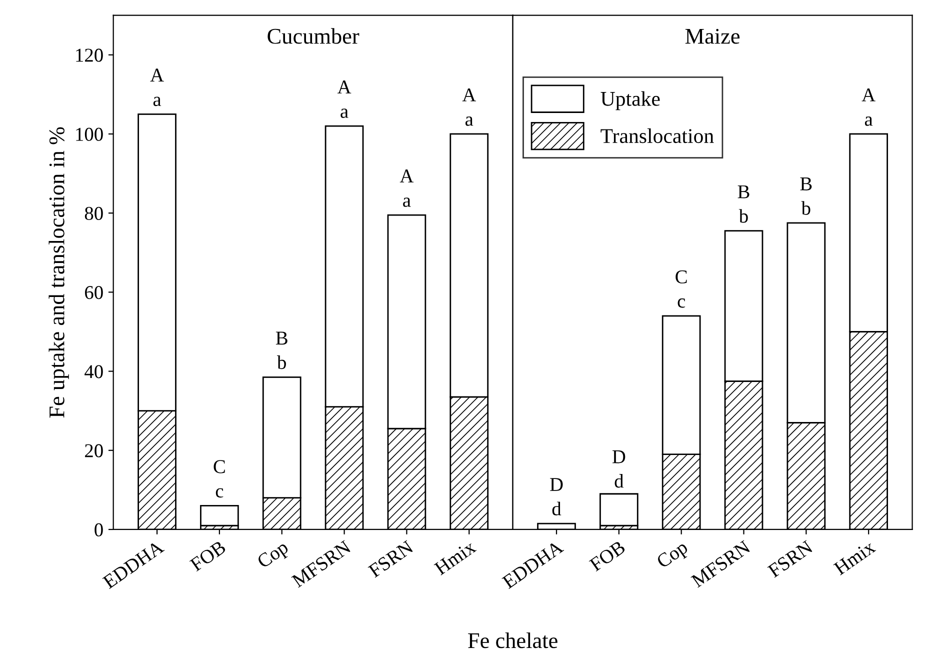 The height and width of the screenshot is (666, 929). Describe the element at coordinates (314, 36) in the screenshot. I see `chart-title: Cucumber` at that location.